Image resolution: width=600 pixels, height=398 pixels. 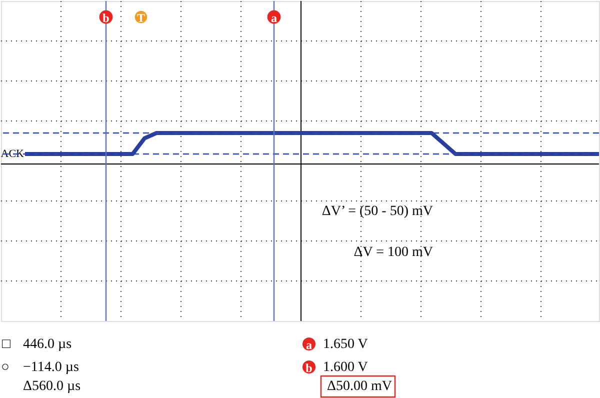 I want to click on text: 446.0 µs, so click(x=47, y=344).